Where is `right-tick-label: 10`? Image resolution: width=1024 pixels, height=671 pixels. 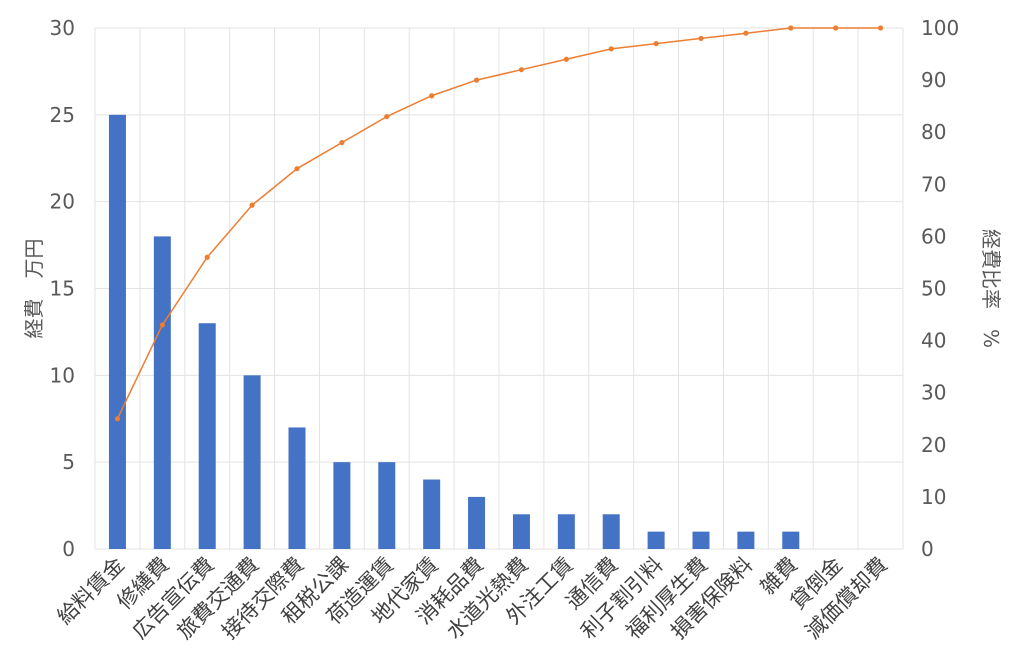 right-tick-label: 10 is located at coordinates (933, 497).